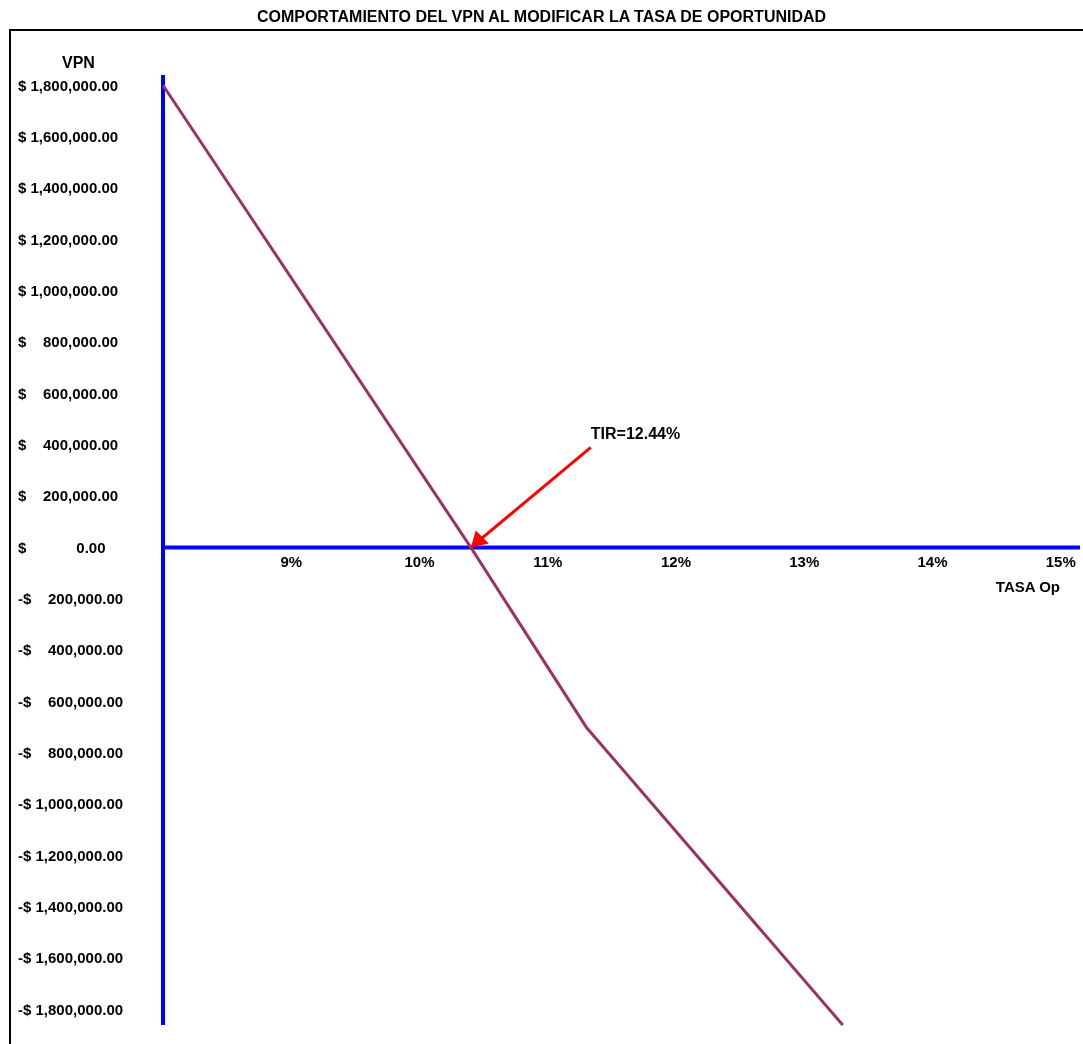 The width and height of the screenshot is (1083, 1044). I want to click on y-tick-label: -$ 200,000.00, so click(71, 599).